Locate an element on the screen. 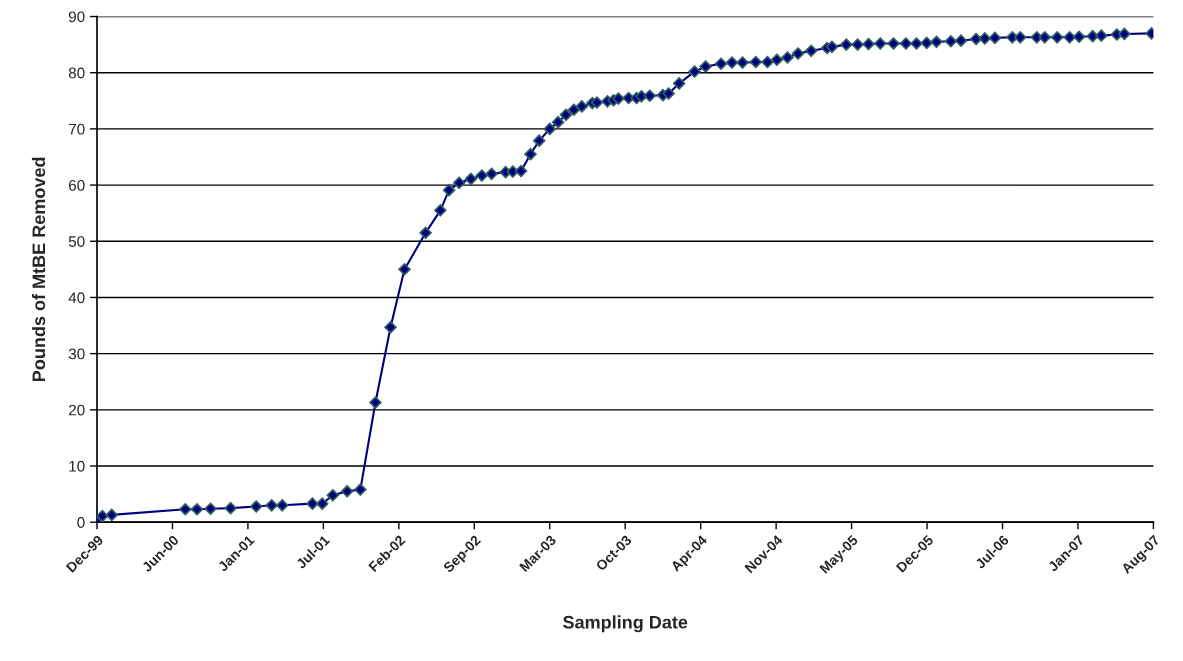 The image size is (1183, 661). y-tick-label: 50 is located at coordinates (76, 241).